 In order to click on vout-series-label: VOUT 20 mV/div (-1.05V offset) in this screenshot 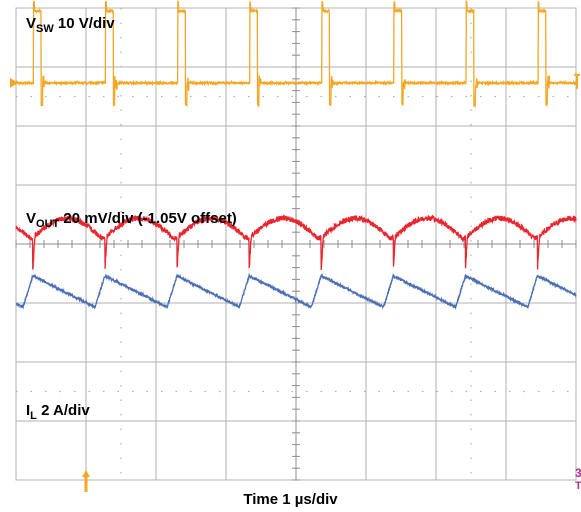, I will do `click(131, 220)`.